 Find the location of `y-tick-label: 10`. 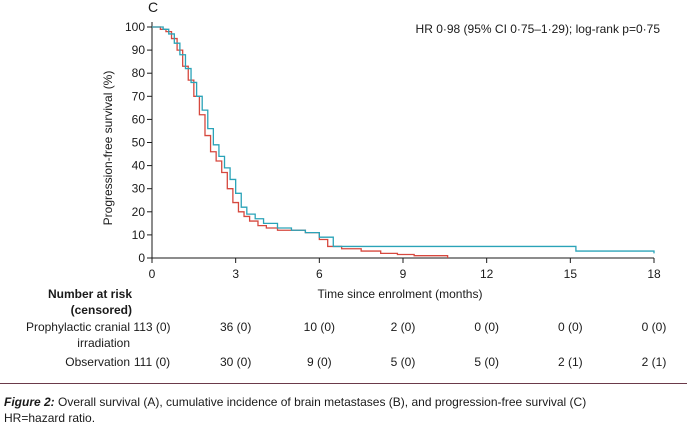

y-tick-label: 10 is located at coordinates (139, 235).